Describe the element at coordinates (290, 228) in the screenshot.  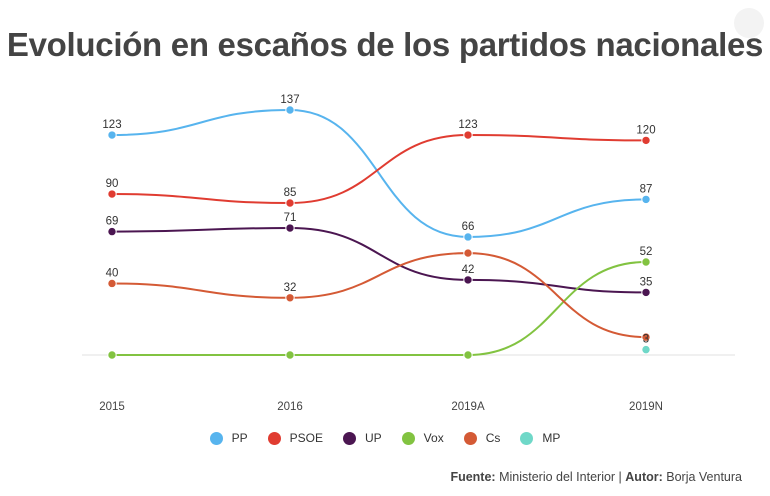
I see `data-point-up-2016` at that location.